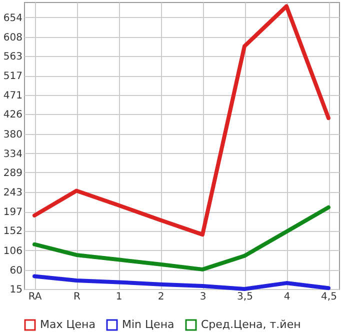  I want to click on y-tick-label: 197, so click(12, 212).